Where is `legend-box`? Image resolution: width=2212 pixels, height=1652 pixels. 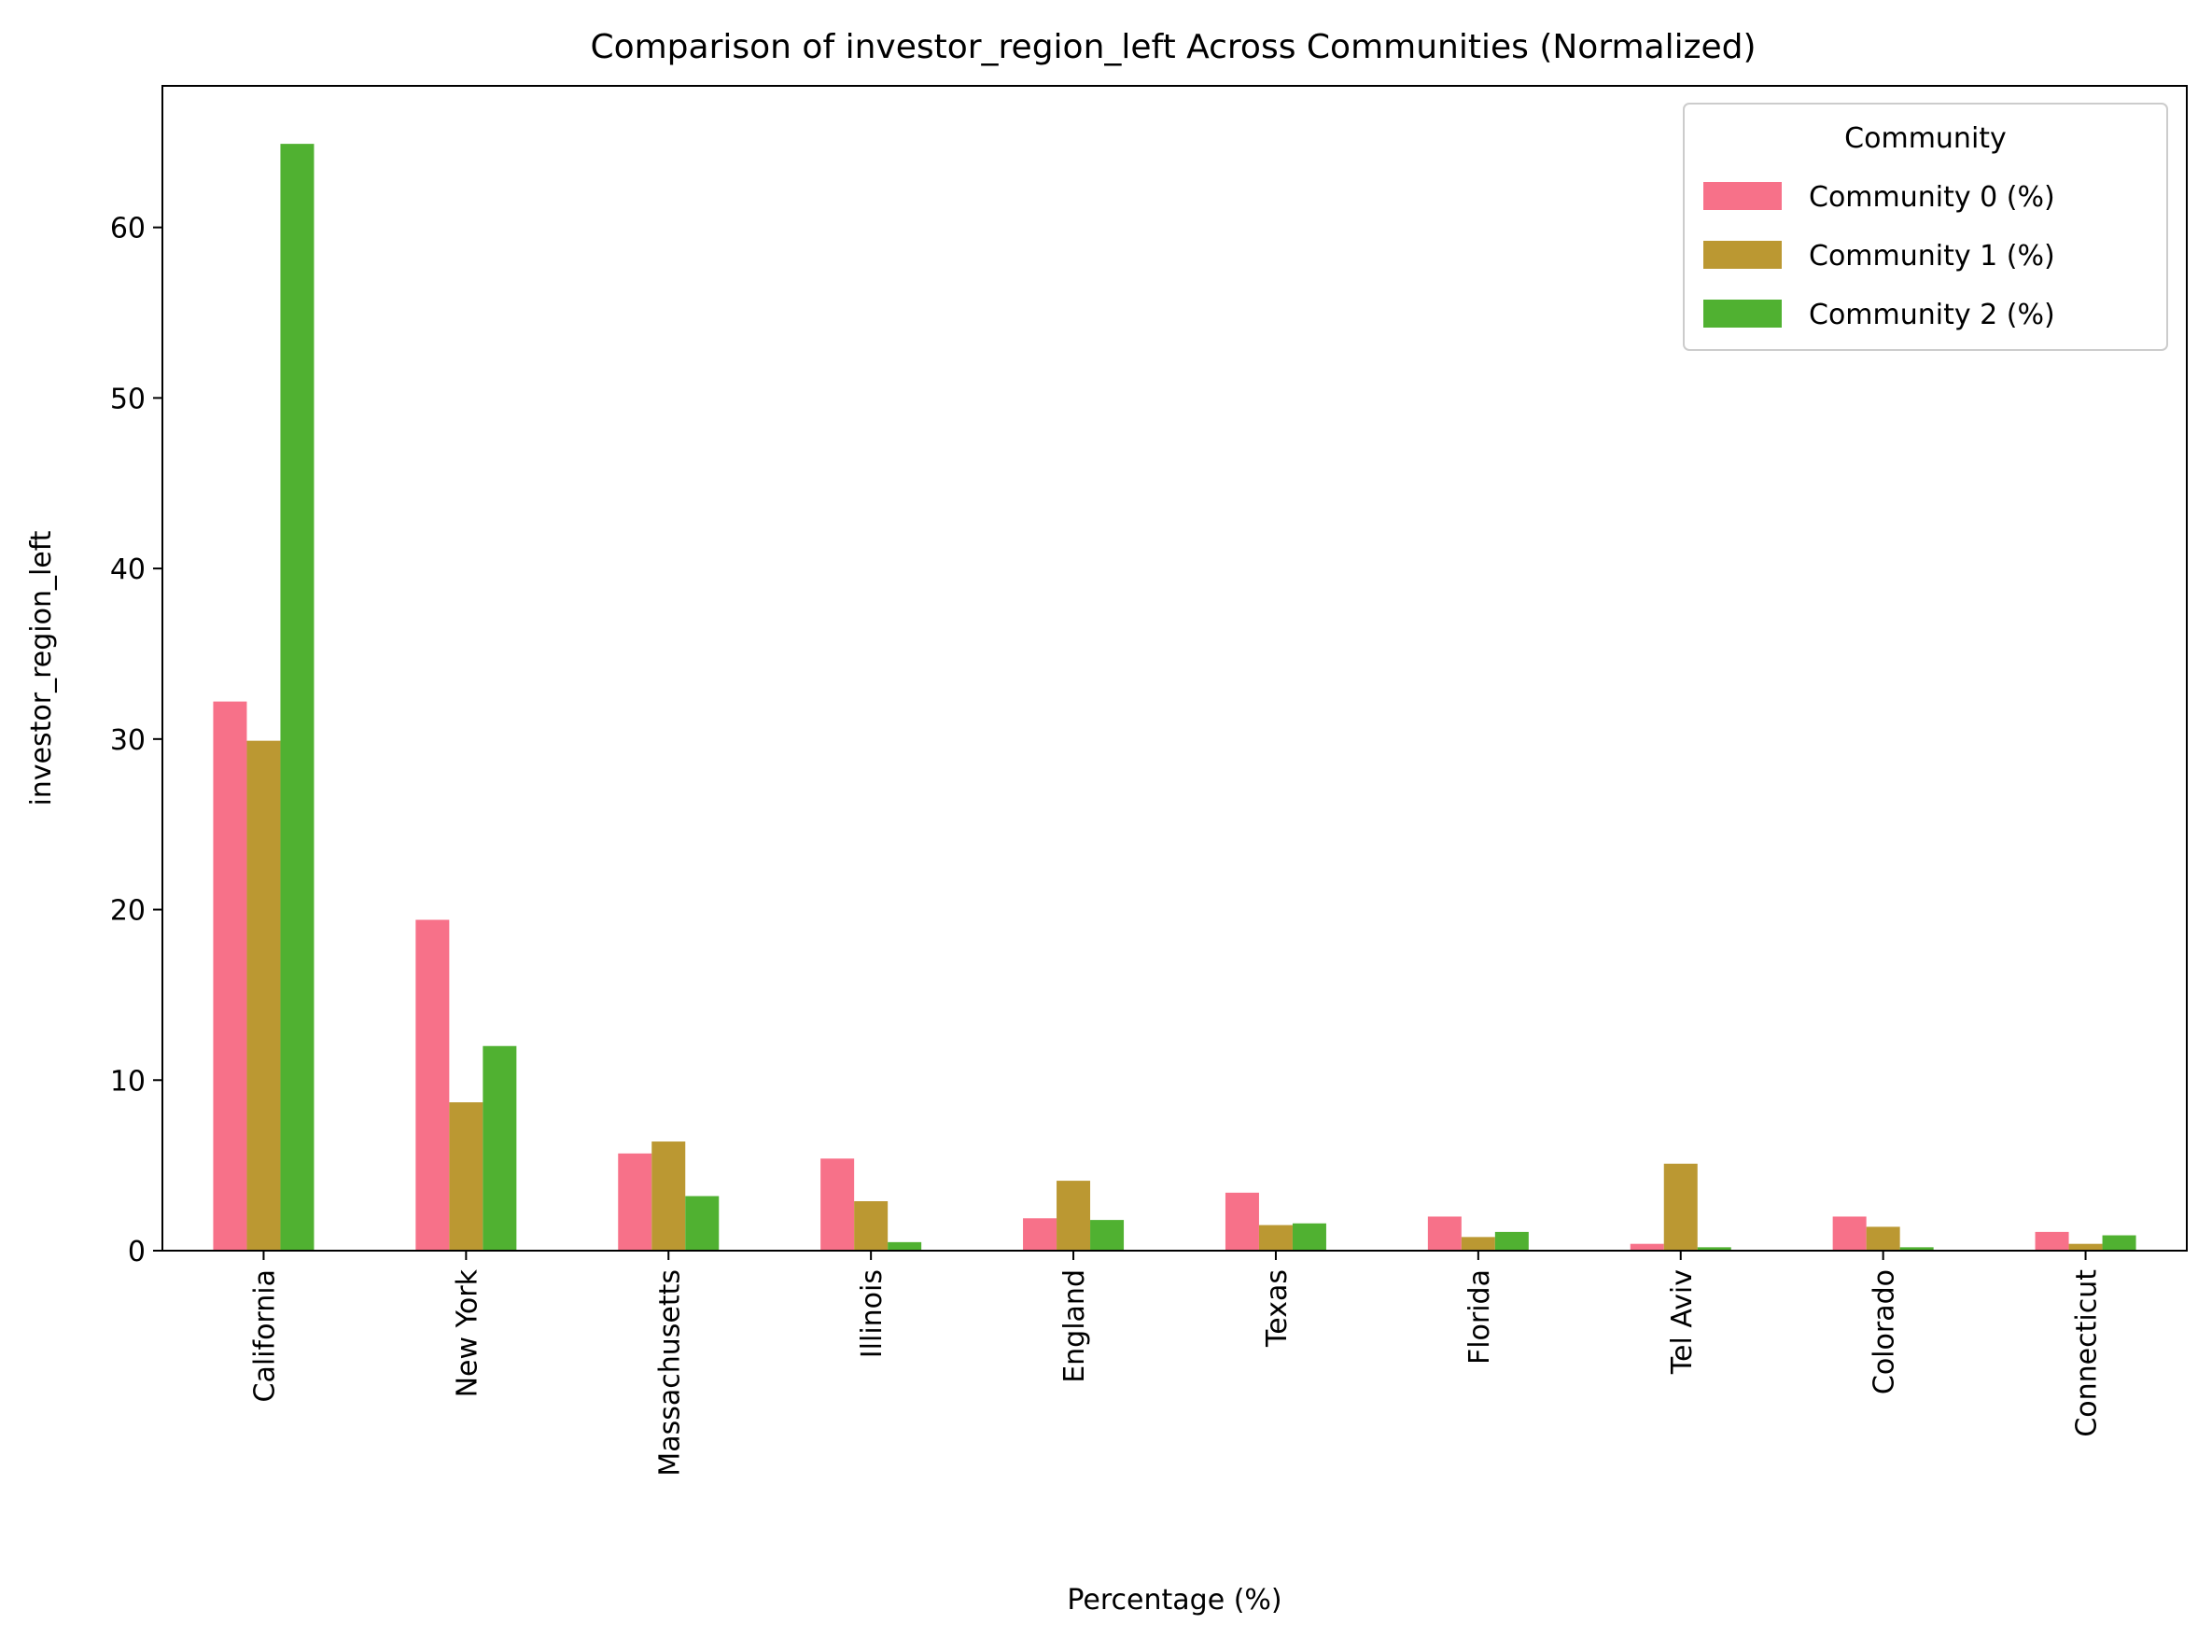 legend-box is located at coordinates (1925, 227).